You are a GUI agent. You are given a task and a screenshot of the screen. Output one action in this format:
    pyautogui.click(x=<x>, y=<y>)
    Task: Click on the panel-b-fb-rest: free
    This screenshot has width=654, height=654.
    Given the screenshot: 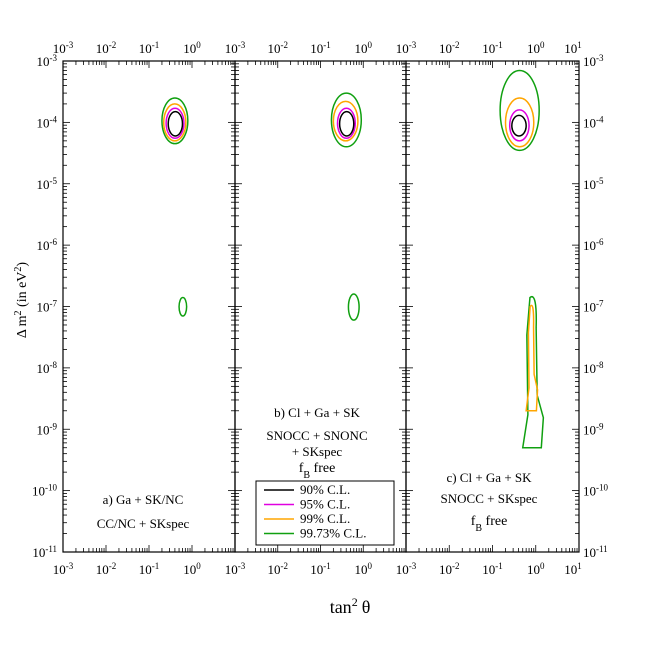 What is the action you would take?
    pyautogui.click(x=322, y=468)
    